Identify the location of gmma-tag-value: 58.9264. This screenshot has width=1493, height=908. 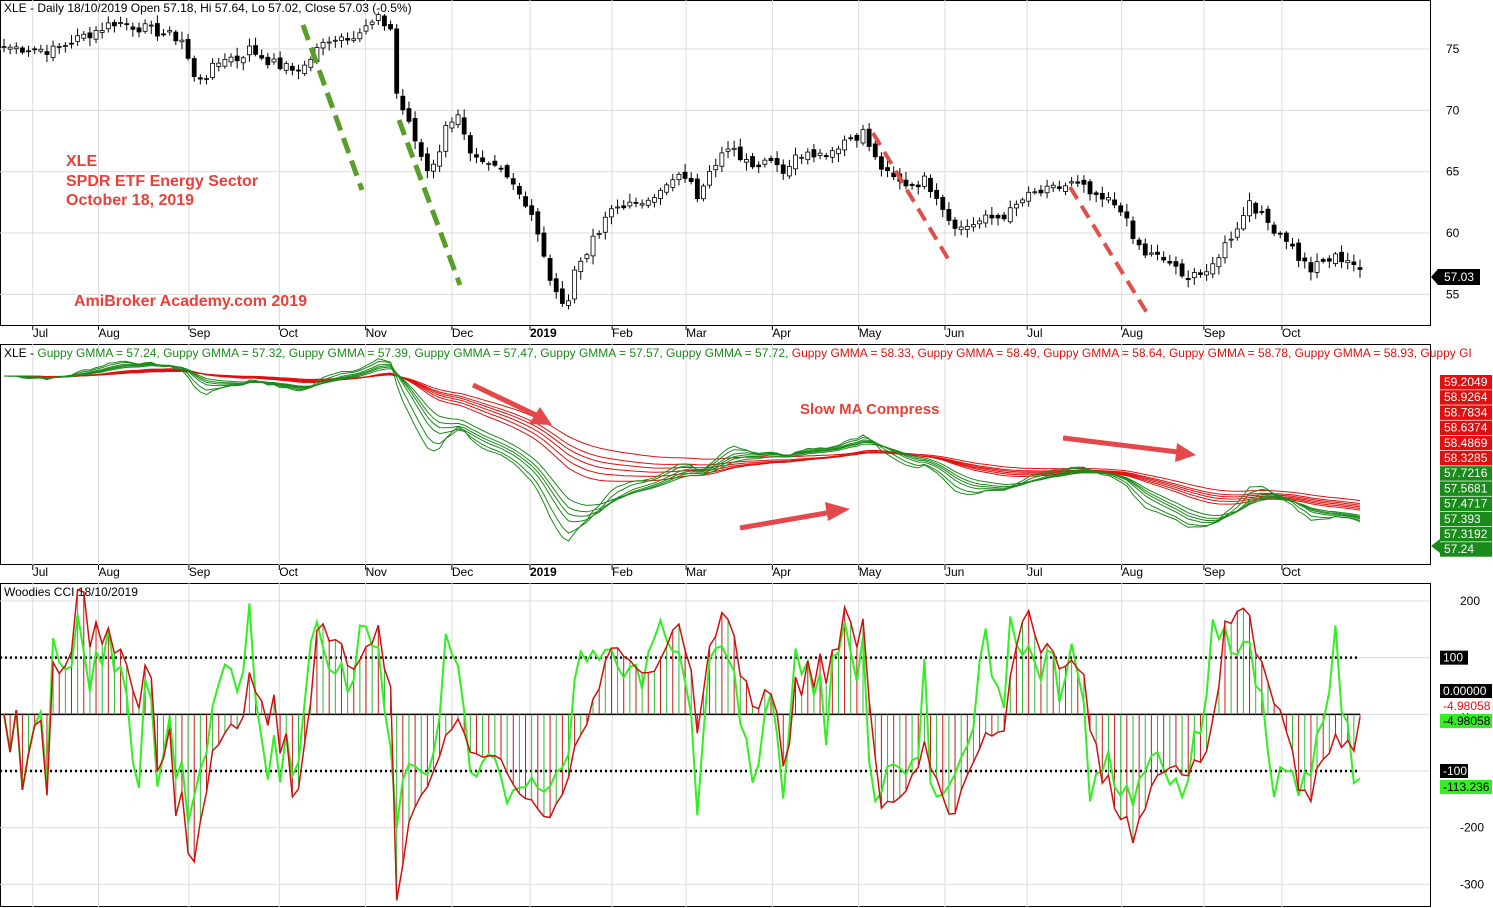
(1466, 397).